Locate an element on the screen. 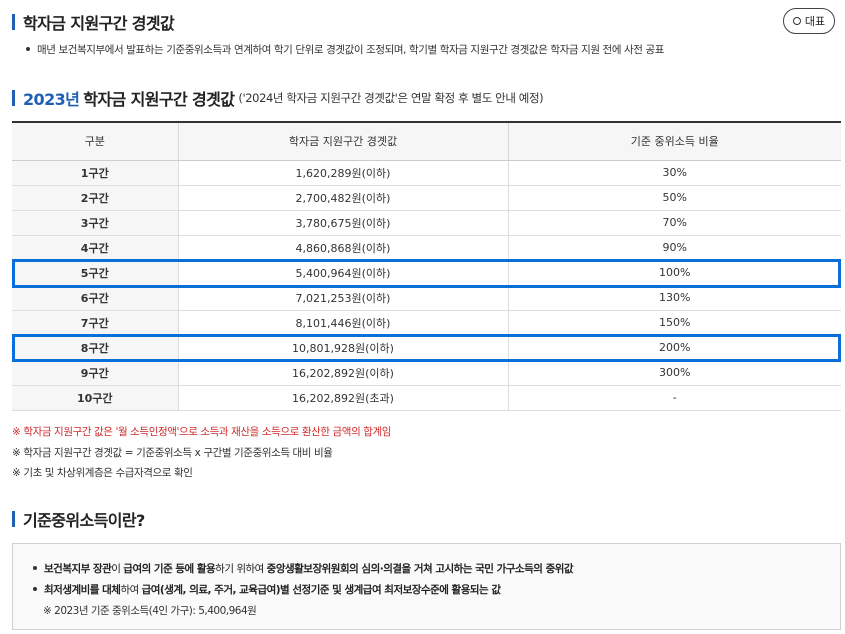  page-title-text: 학자금 지원구간 경곗값 is located at coordinates (99, 23).